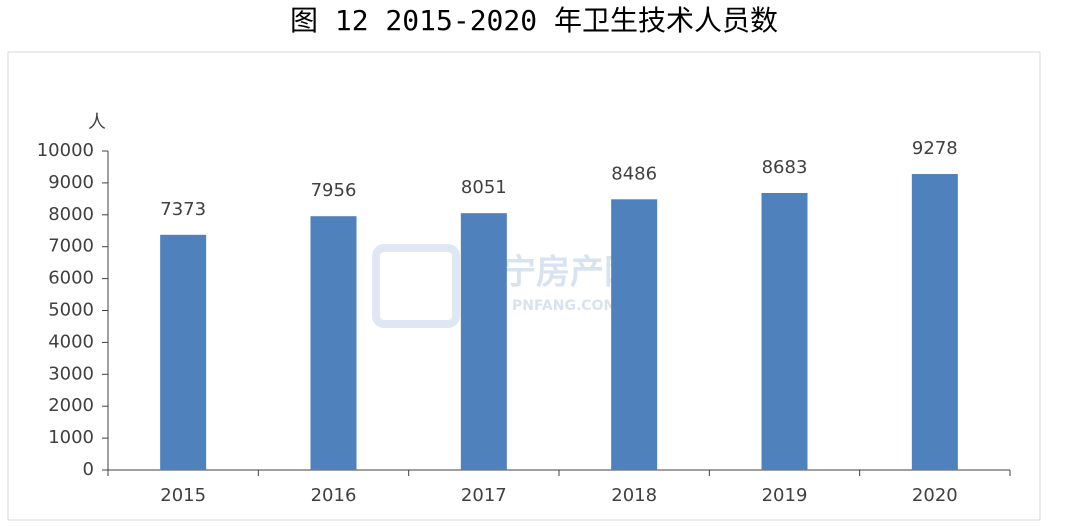 This screenshot has width=1080, height=526. Describe the element at coordinates (88, 469) in the screenshot. I see `y-tick-label: 0` at that location.